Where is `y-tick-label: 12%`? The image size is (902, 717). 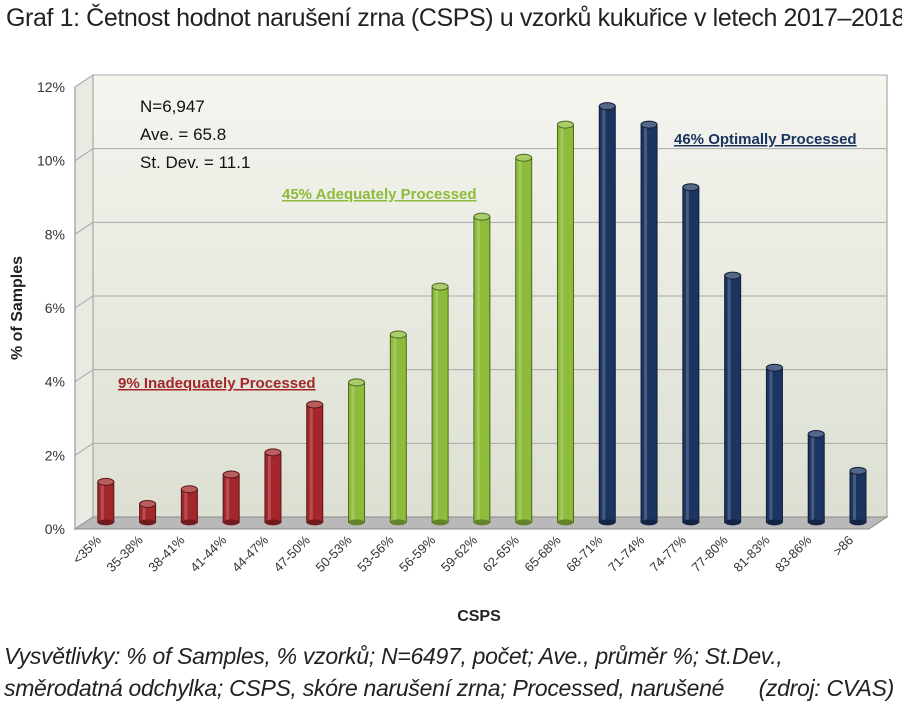
y-tick-label: 12% is located at coordinates (51, 87).